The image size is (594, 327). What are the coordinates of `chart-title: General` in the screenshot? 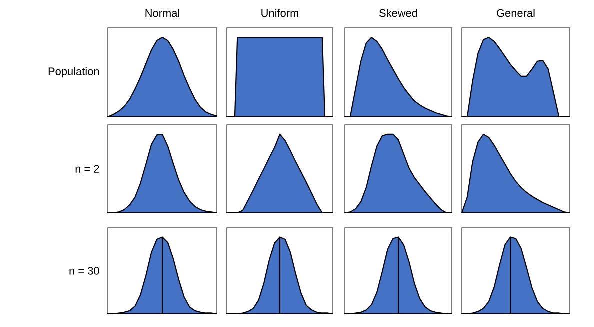 It's located at (516, 13).